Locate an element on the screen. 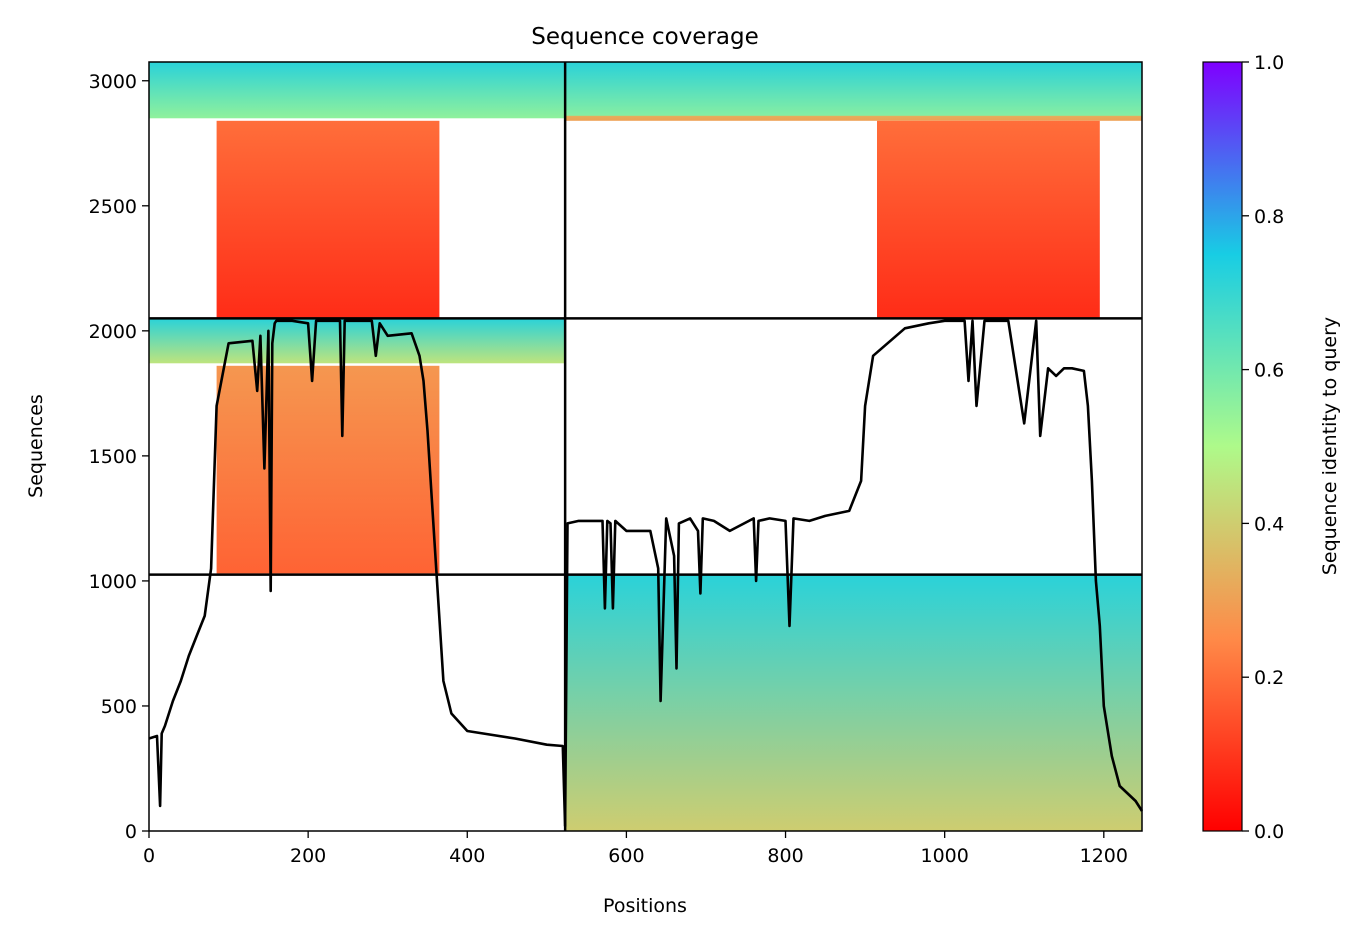  colorbar-label: Sequence identity to query is located at coordinates (1330, 446).